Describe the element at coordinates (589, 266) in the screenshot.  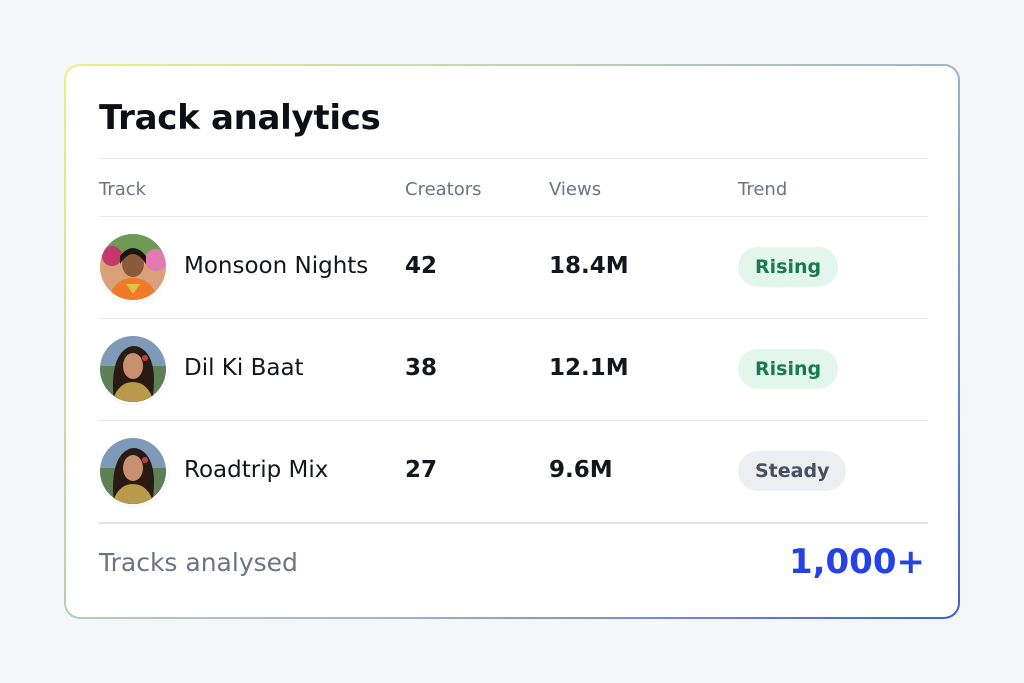
I see `views-count: 18.4M` at that location.